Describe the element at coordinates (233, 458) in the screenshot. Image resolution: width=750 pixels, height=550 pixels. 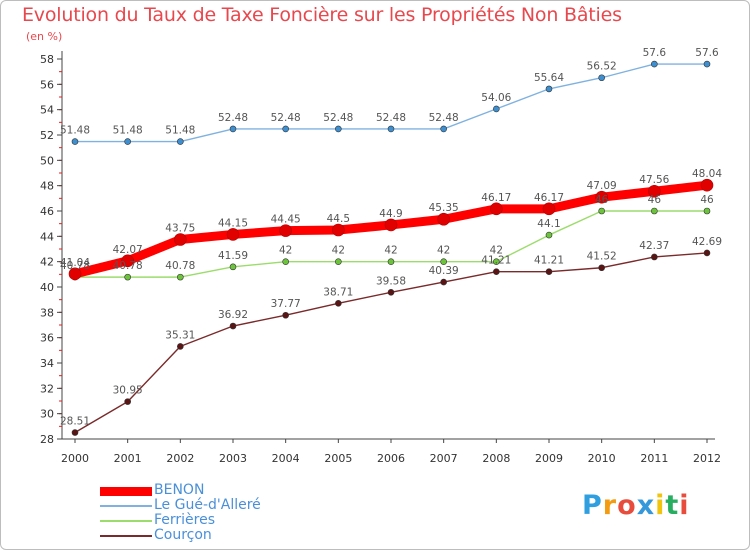
I see `x-tick-label: 2003` at that location.